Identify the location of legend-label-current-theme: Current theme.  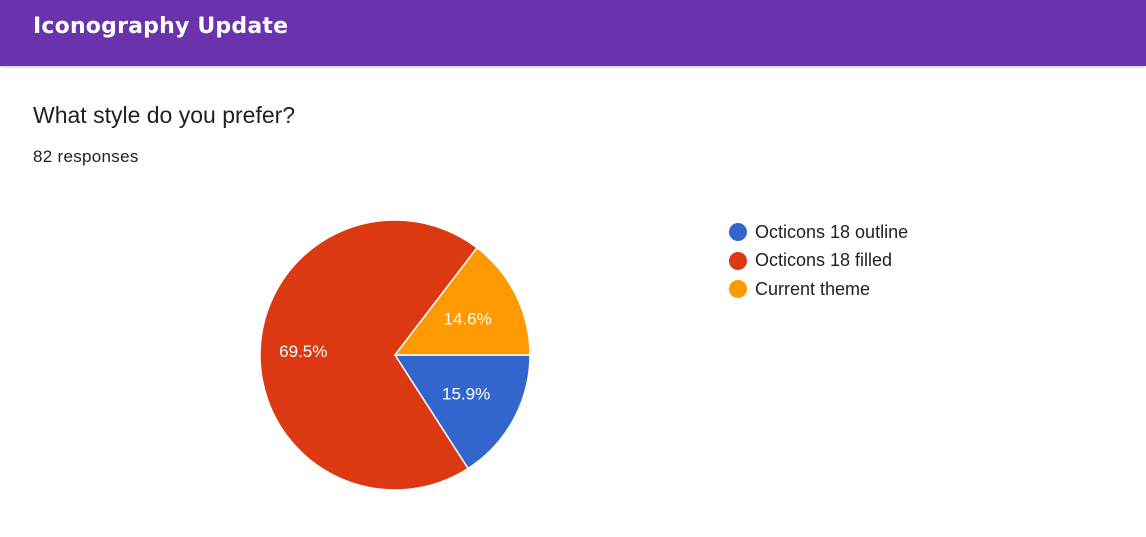
(813, 288).